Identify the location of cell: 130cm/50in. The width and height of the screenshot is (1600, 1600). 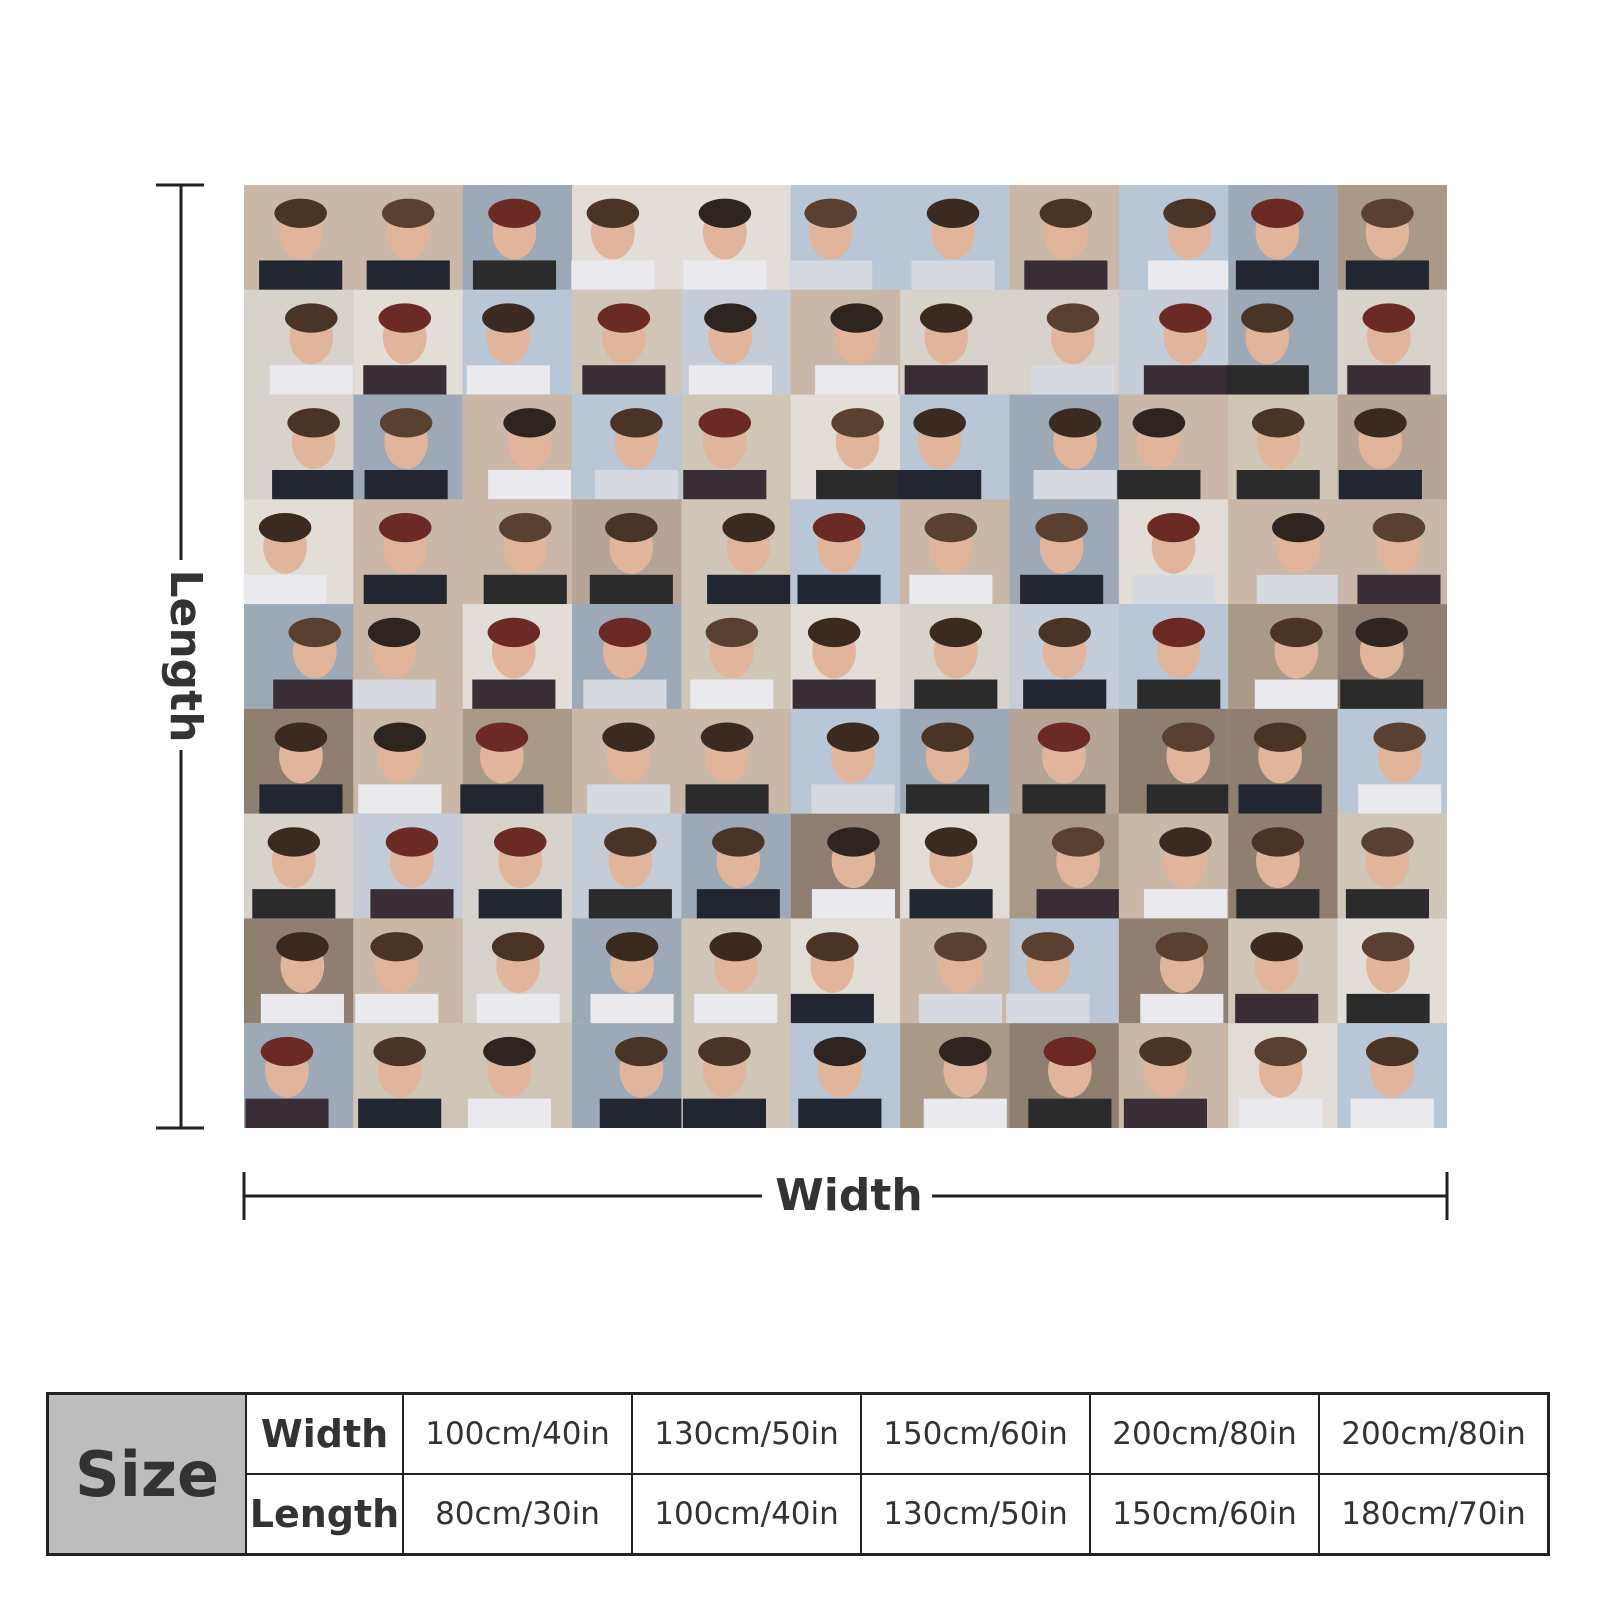
(746, 1433).